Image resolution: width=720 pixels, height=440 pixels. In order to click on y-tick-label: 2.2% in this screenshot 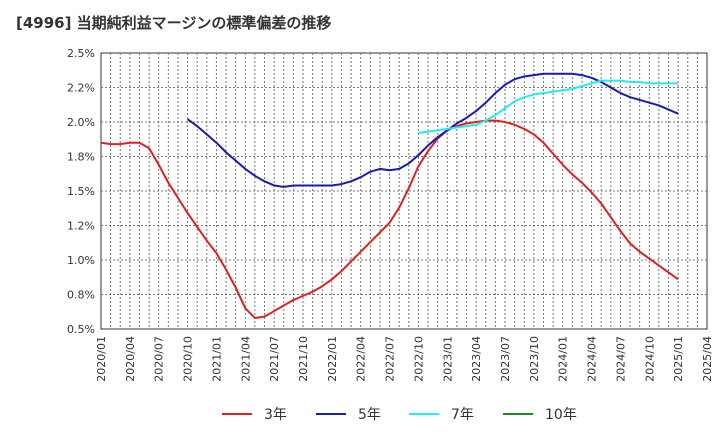, I will do `click(81, 88)`.